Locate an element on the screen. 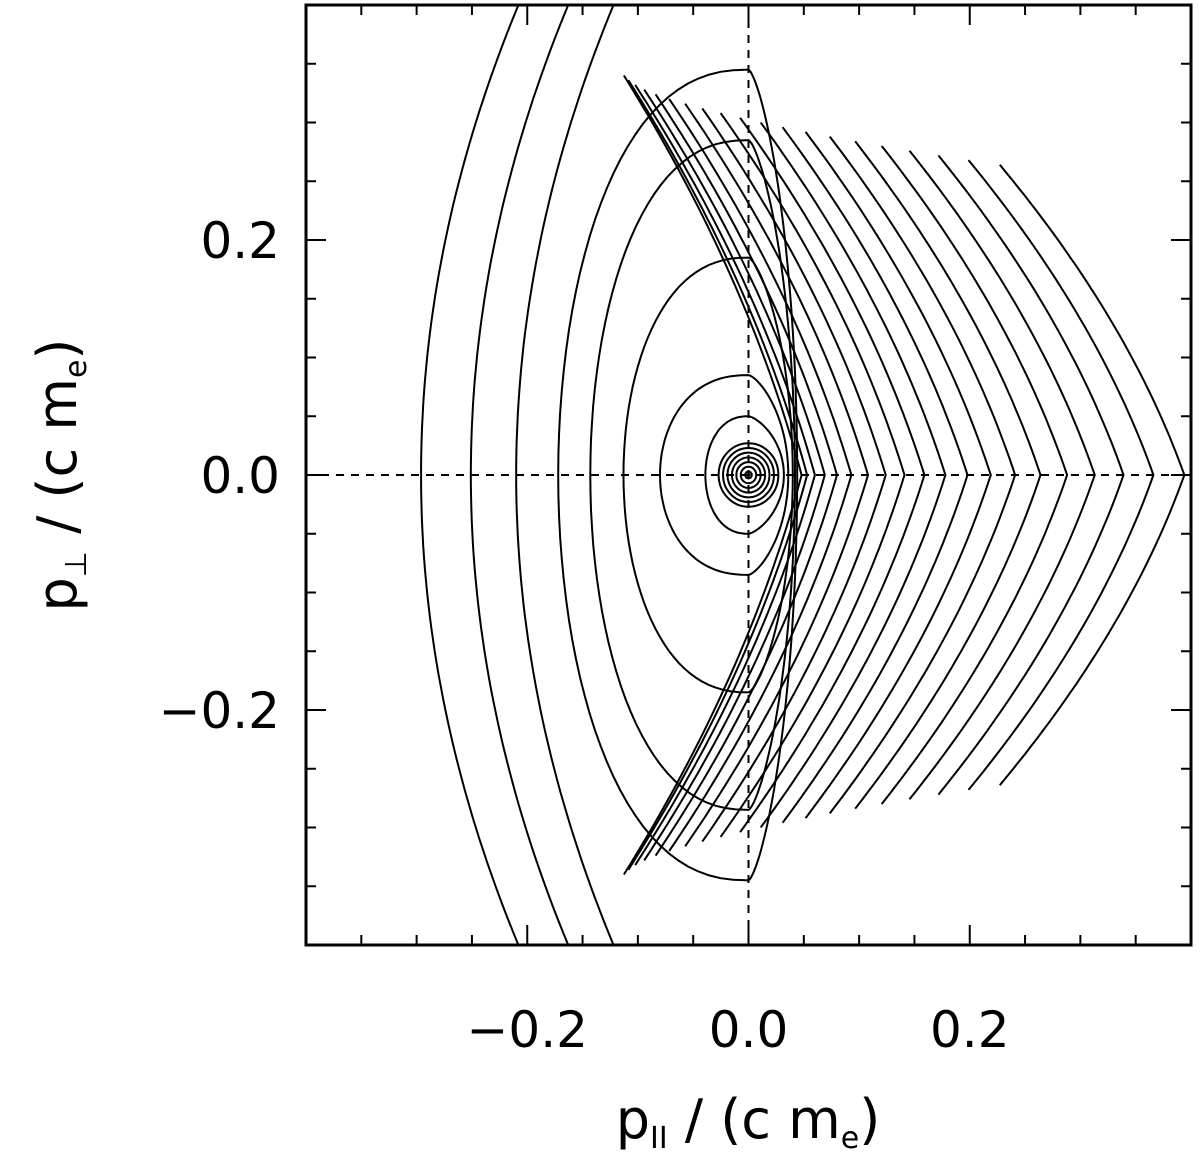 The height and width of the screenshot is (1155, 1200). y-tick-label-2: 0.2 is located at coordinates (240, 241).